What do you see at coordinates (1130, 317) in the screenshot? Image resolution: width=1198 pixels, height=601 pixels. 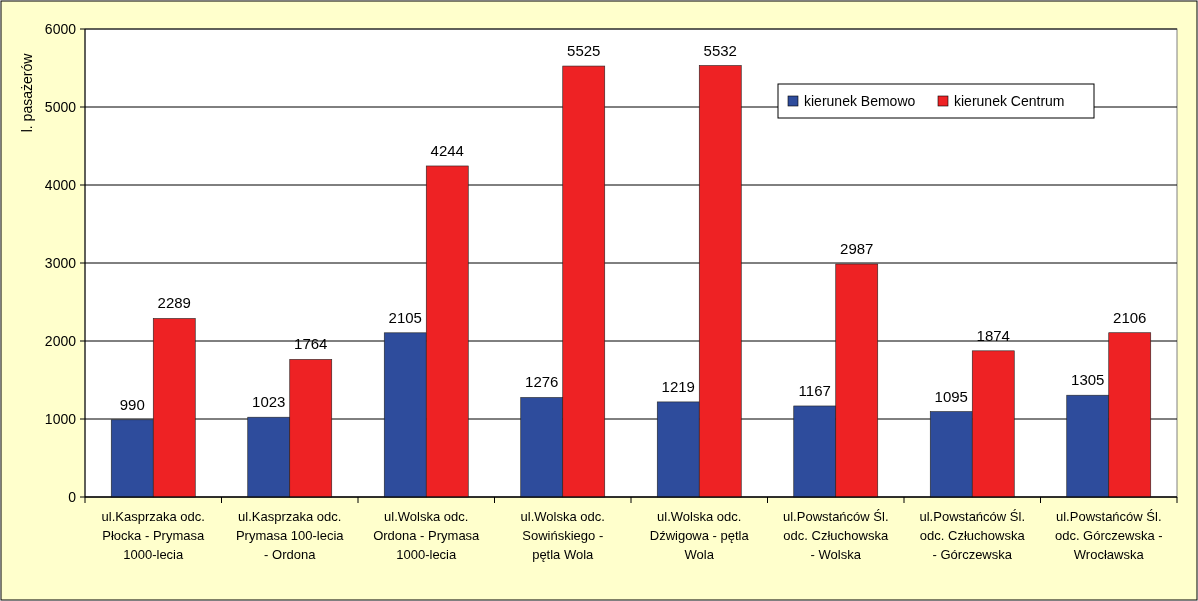 I see `data-label: 2106` at bounding box center [1130, 317].